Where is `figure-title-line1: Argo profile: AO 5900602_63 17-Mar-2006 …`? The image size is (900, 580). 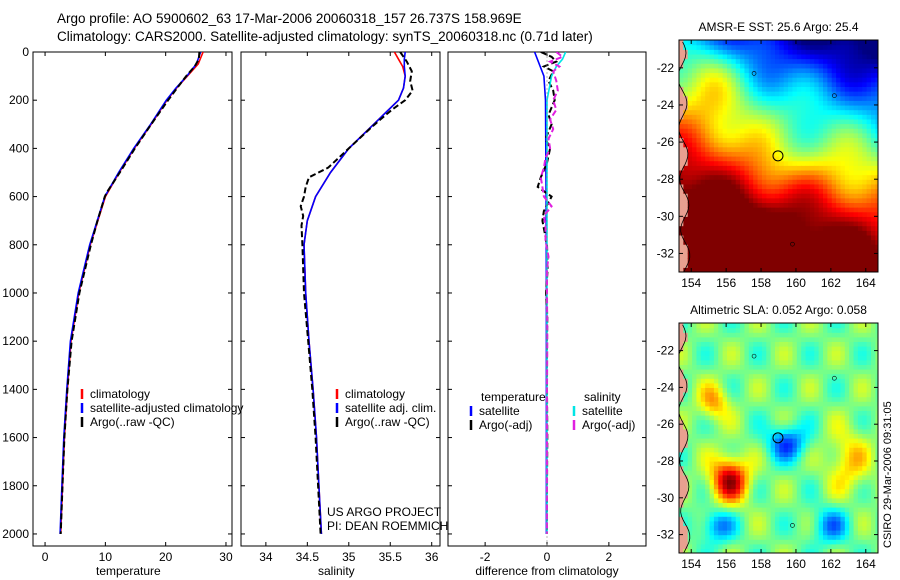
figure-title-line1: Argo profile: AO 5900602_63 17-Mar-2006 … is located at coordinates (289, 18).